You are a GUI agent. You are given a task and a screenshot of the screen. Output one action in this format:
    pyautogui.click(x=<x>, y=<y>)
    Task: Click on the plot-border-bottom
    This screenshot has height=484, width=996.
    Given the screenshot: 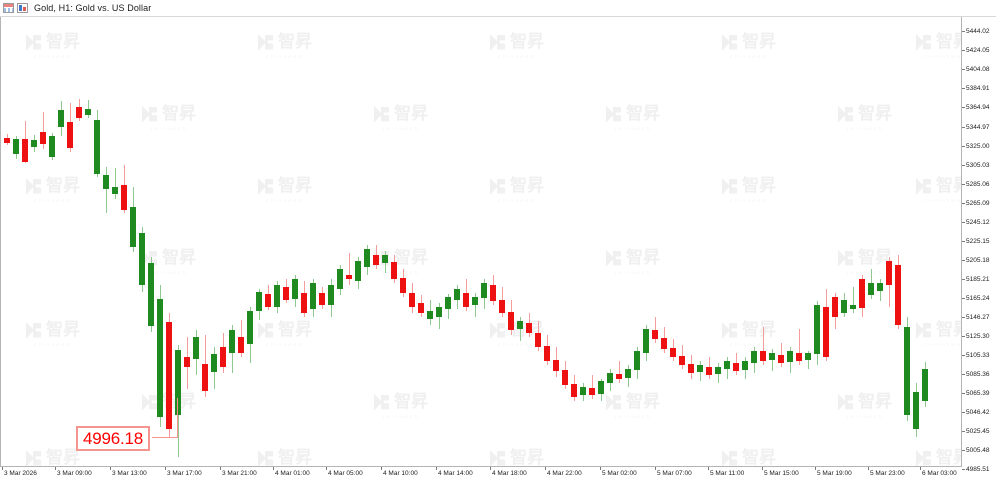 What is the action you would take?
    pyautogui.click(x=481, y=466)
    